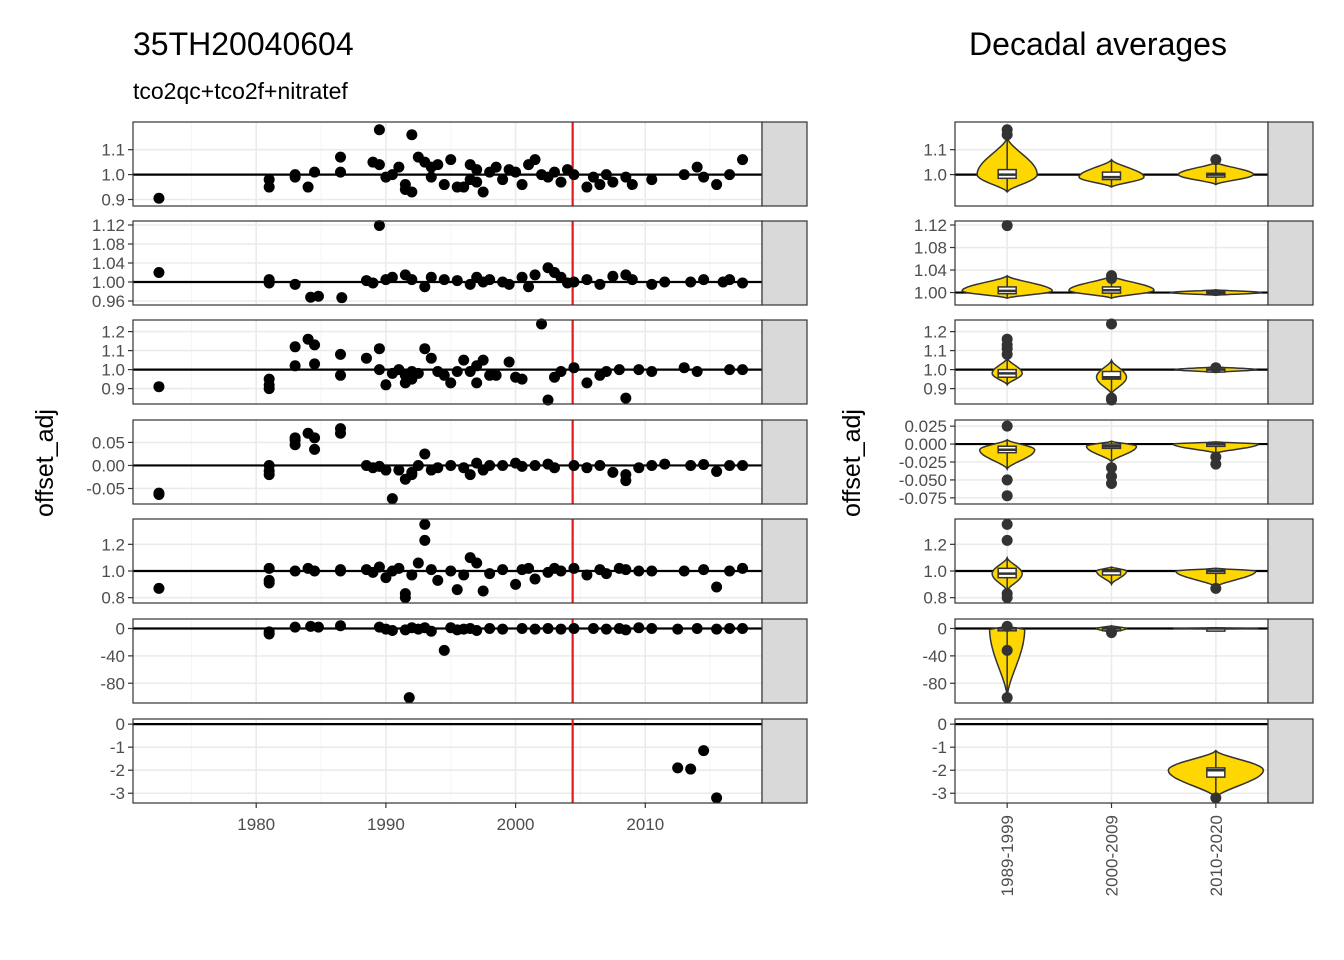  I want to click on panel-background, so click(447, 761).